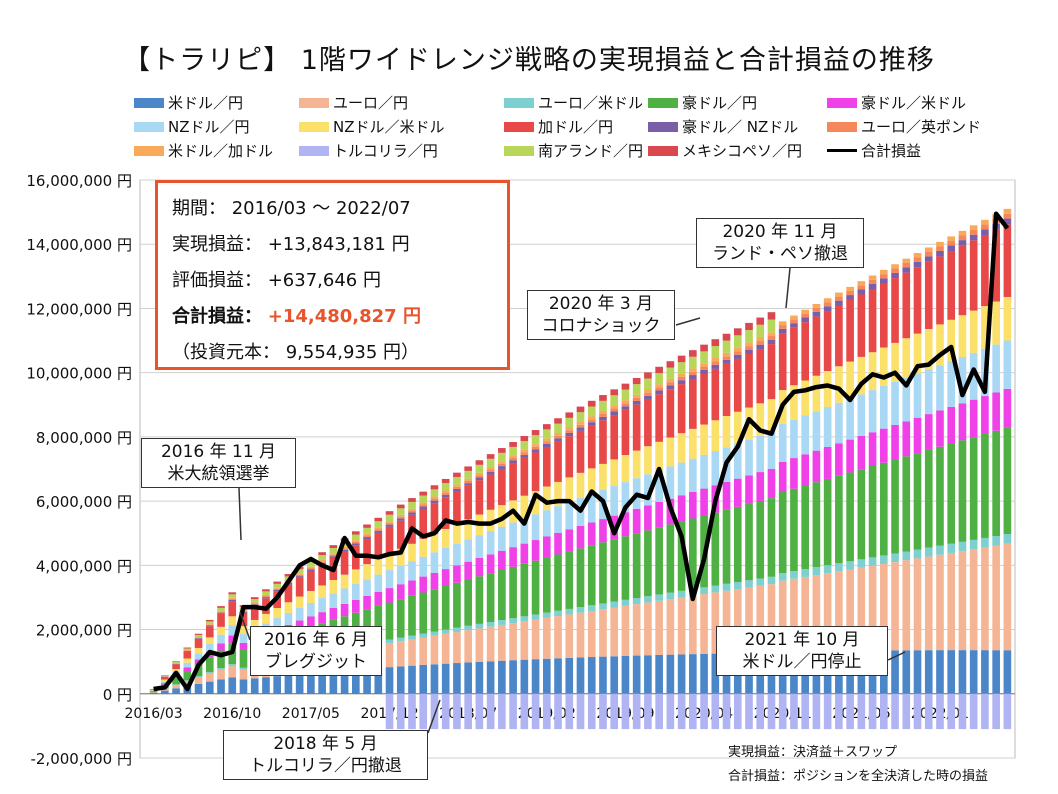 The width and height of the screenshot is (1058, 794). I want to click on callout-usdjpy-text: 米ドル／円停止, so click(802, 662).